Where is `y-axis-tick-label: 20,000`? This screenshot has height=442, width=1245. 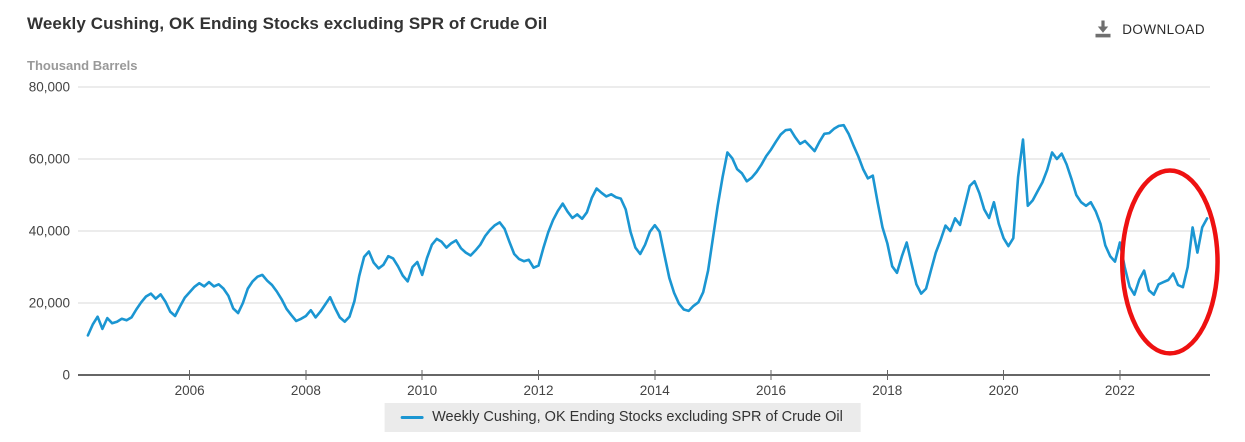
y-axis-tick-label: 20,000 is located at coordinates (49, 303).